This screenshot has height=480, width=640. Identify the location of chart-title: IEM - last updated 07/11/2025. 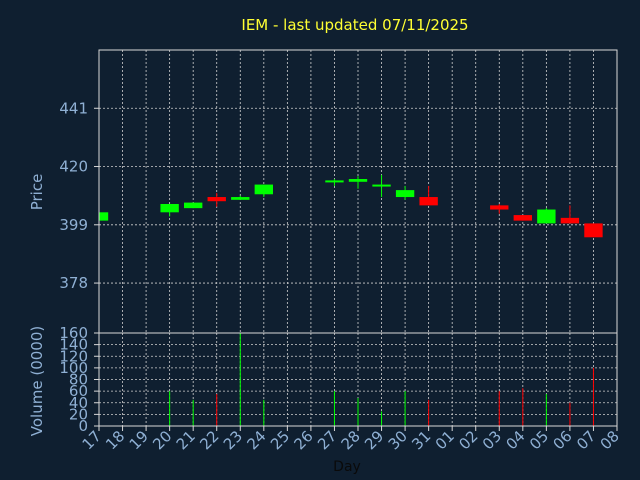
(354, 25).